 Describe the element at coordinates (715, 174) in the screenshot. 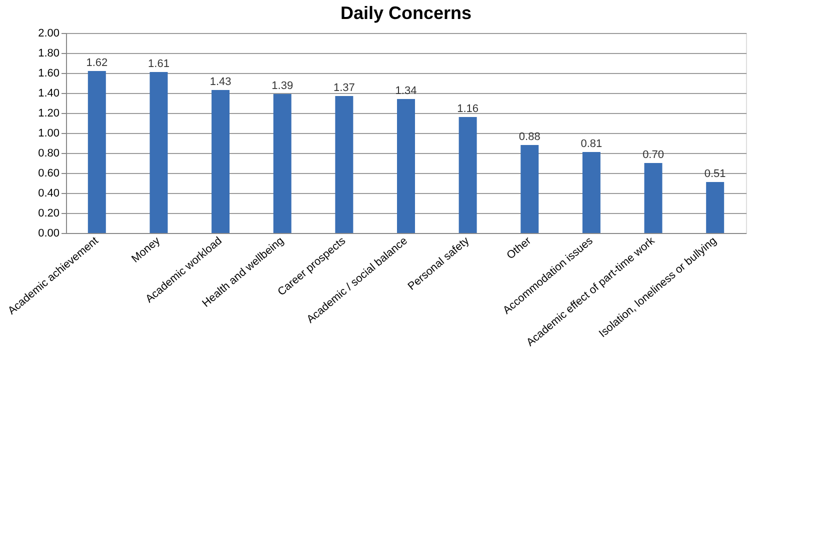

I see `data-label: 0.51` at that location.